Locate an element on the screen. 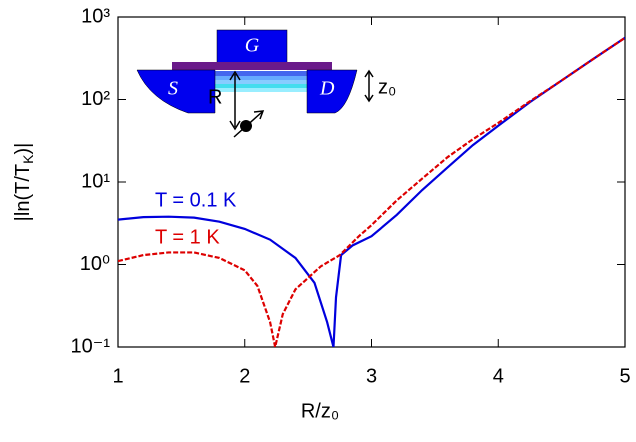 This screenshot has height=442, width=636. x-tick-label: 4 is located at coordinates (498, 376).